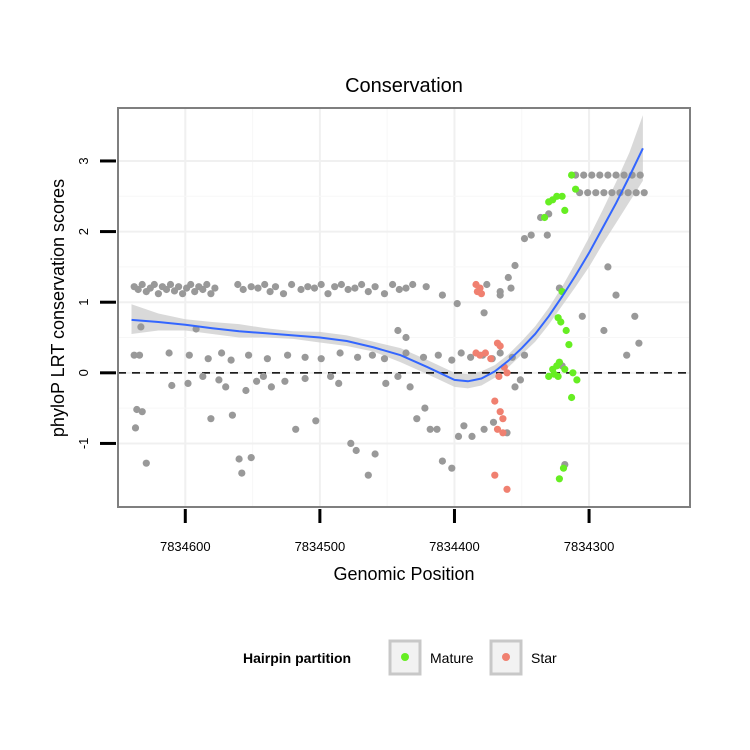 The image size is (750, 750). I want to click on legend-title: Hairpin partition, so click(297, 658).